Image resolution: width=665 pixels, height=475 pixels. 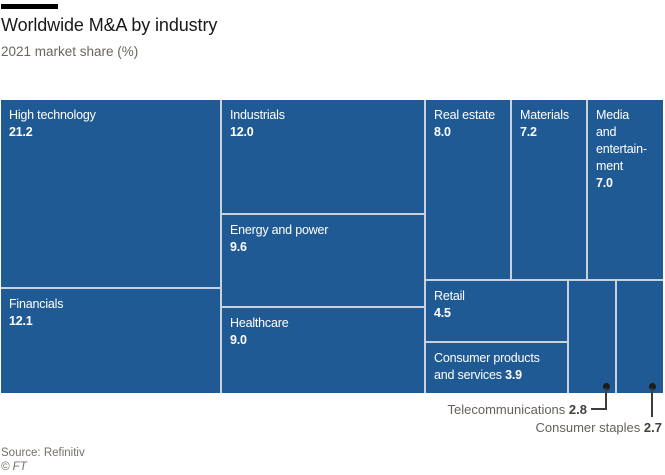 What do you see at coordinates (465, 115) in the screenshot?
I see `cell-label: Real estate` at bounding box center [465, 115].